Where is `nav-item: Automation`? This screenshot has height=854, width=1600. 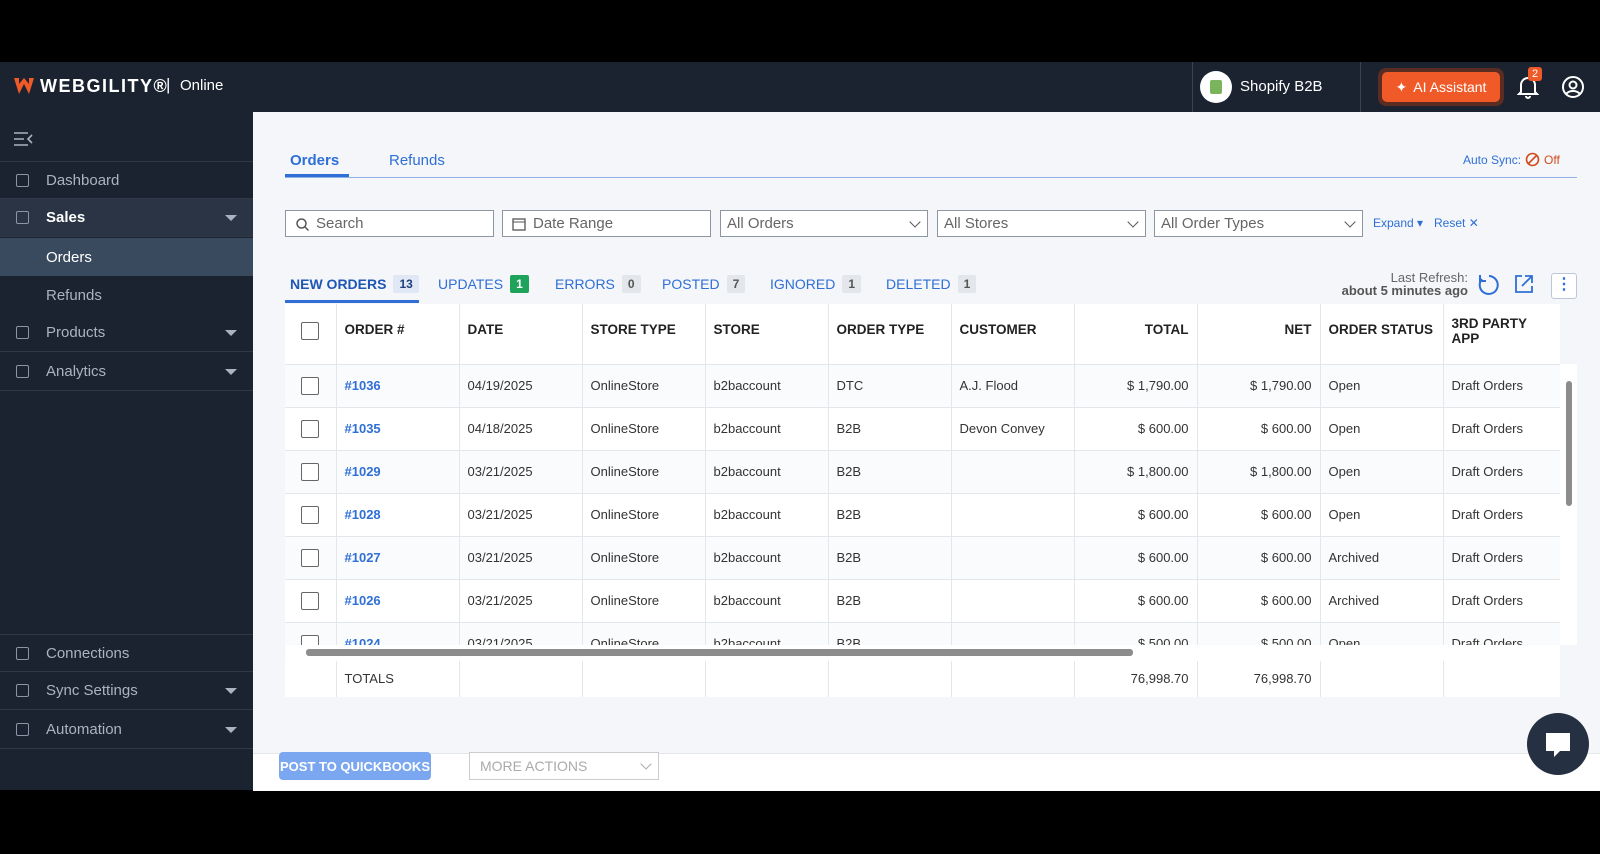 nav-item: Automation is located at coordinates (126, 730).